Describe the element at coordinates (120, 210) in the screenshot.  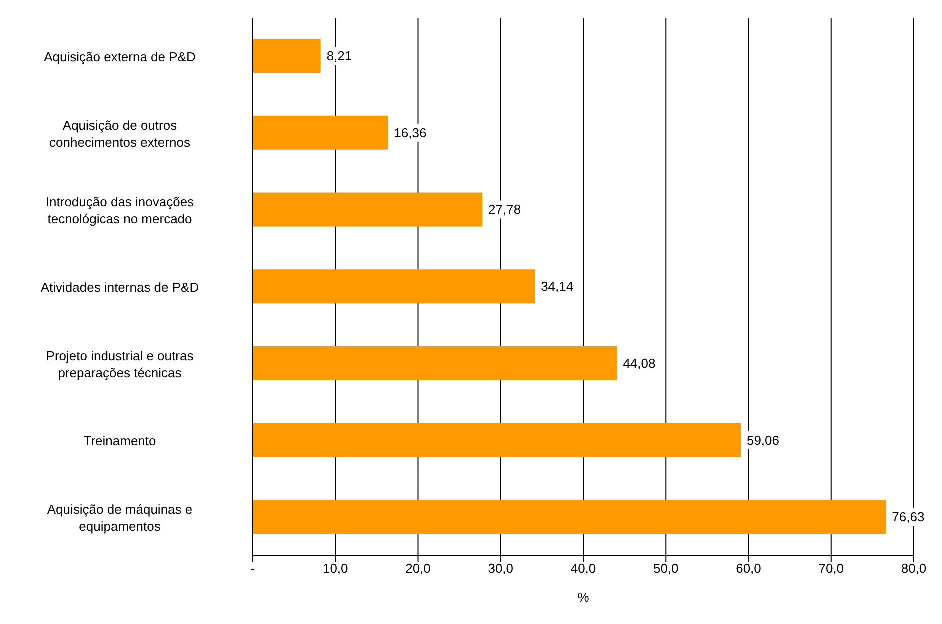
I see `y-tick-label: Introdução das inovações tecnológicas no mercado` at that location.